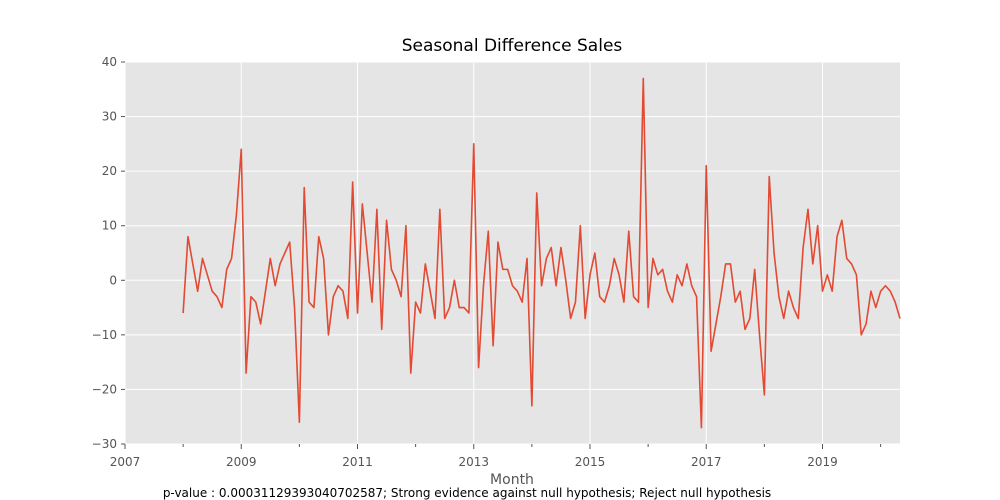 The image size is (1000, 500). Describe the element at coordinates (109, 62) in the screenshot. I see `y-tick-label: 40` at that location.